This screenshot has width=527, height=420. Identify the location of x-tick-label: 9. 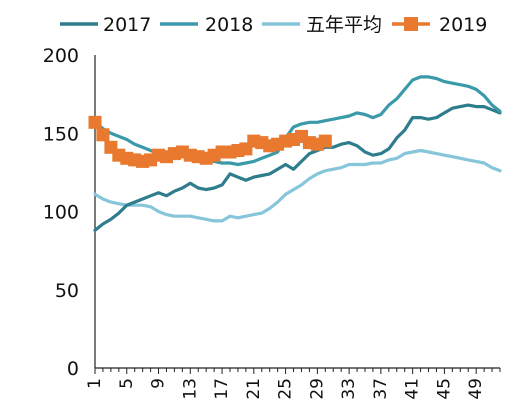
(159, 383).